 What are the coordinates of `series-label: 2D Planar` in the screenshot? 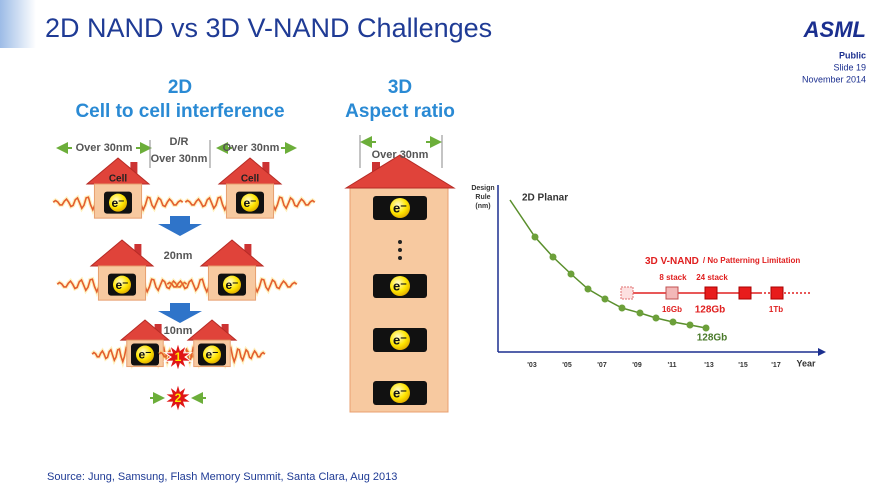 It's located at (545, 198).